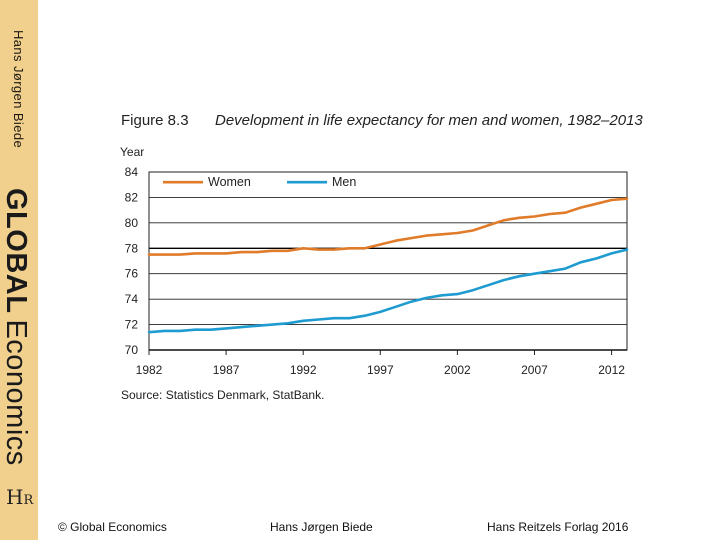  I want to click on source-note: Source: Statistics Denmark, StatBank., so click(223, 395).